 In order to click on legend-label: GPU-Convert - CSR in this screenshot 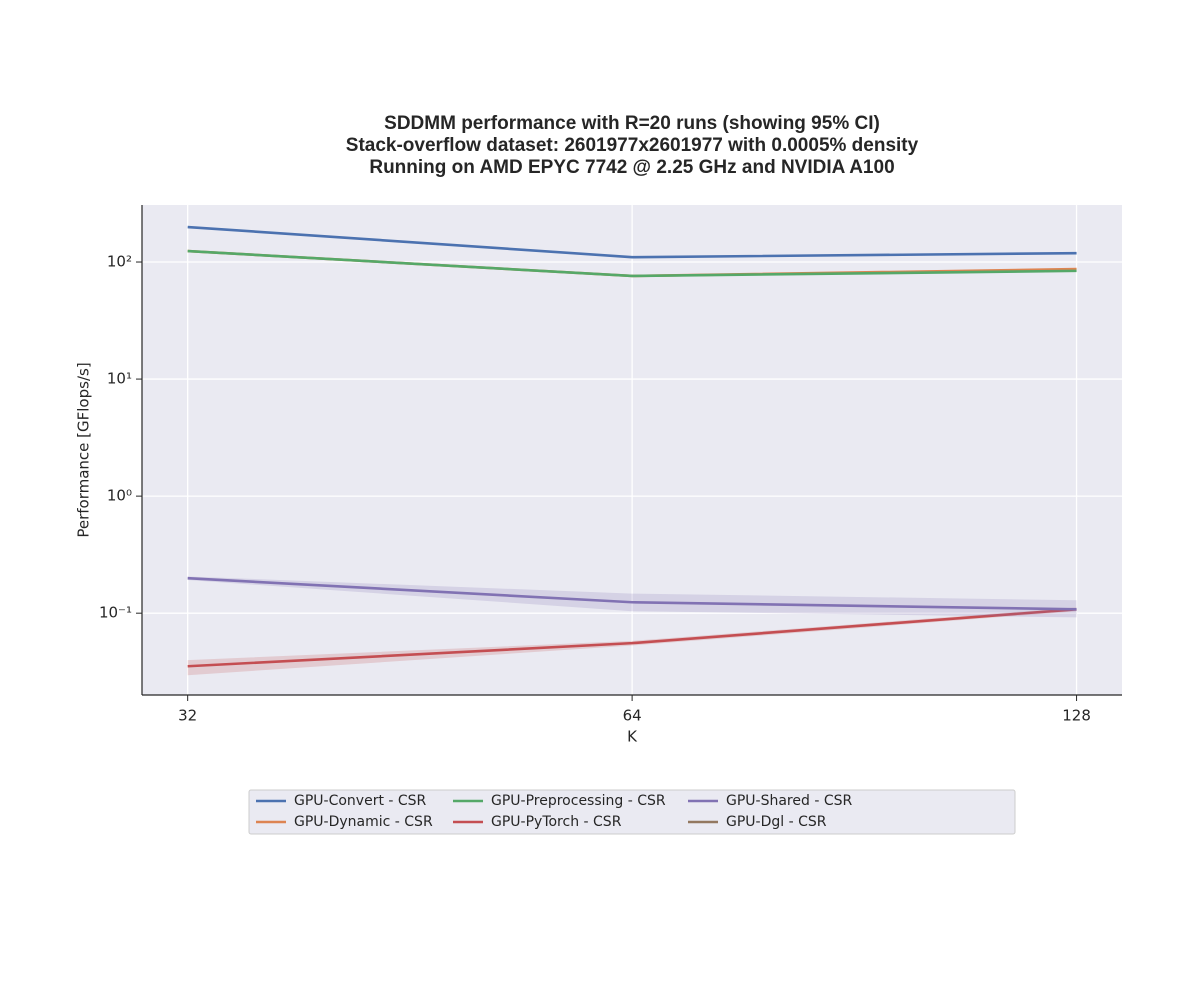, I will do `click(360, 801)`.